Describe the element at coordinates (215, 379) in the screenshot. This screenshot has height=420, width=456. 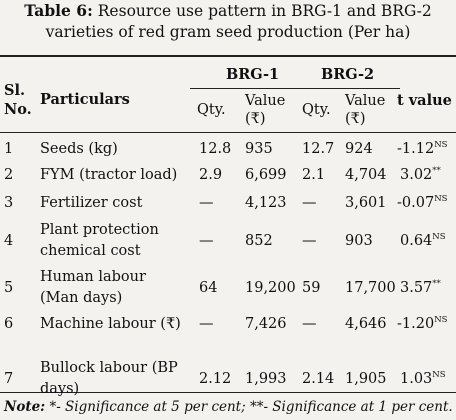
I see `row-qty-brg1: 2.12` at that location.